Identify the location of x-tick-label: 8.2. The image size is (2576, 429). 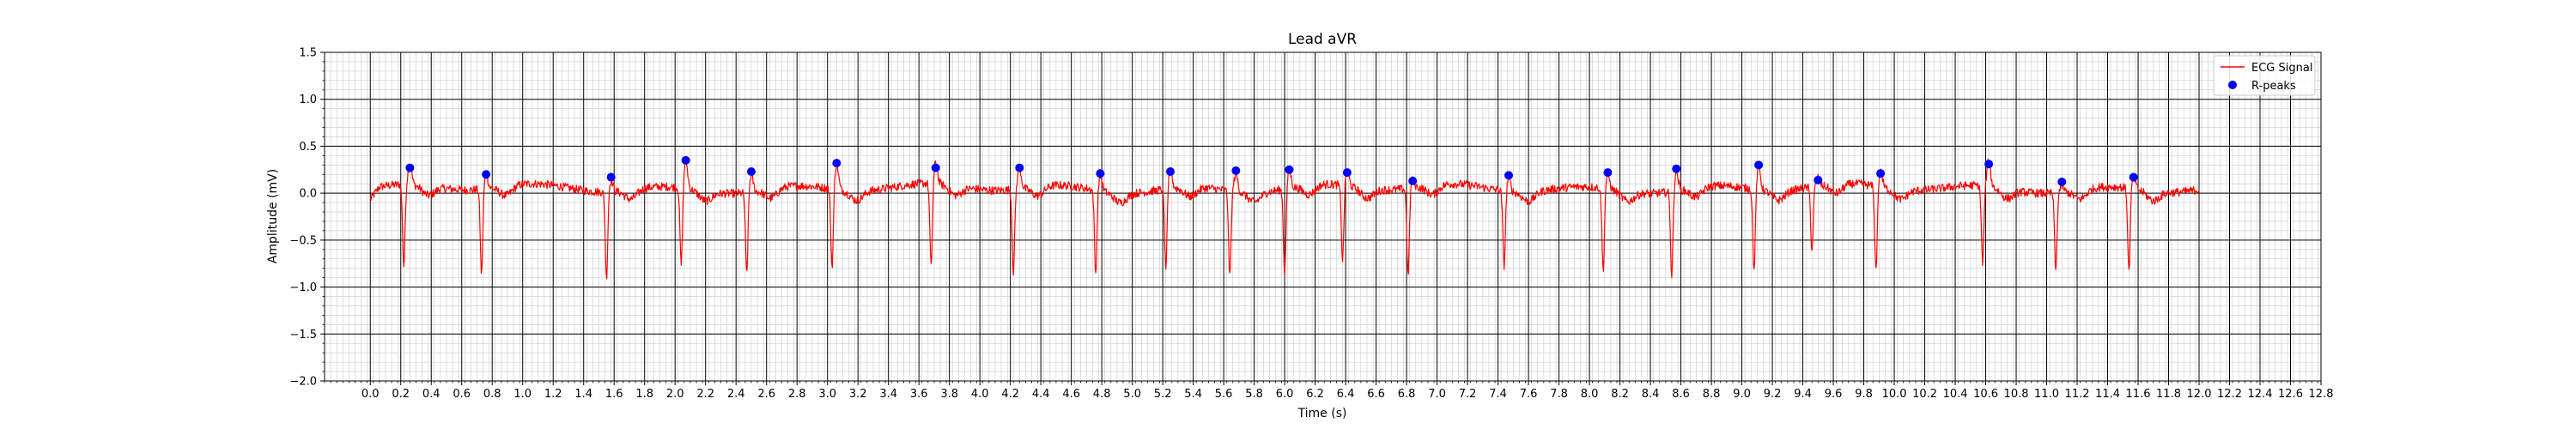
(1620, 394).